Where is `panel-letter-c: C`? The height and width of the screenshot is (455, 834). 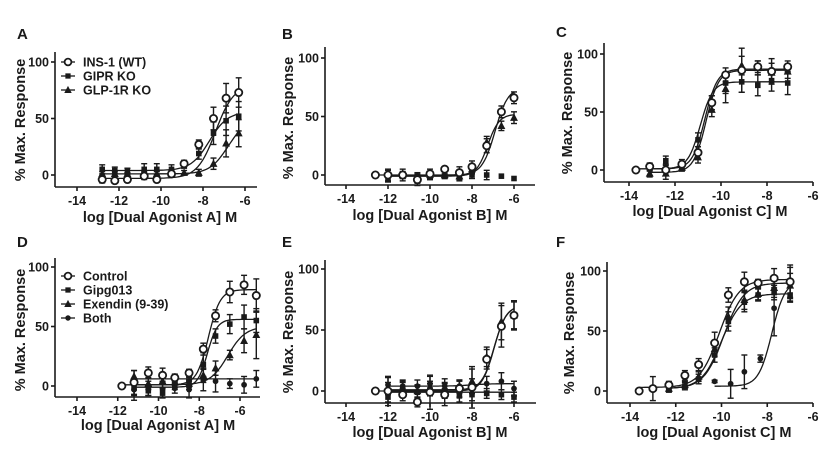
panel-letter-c: C is located at coordinates (561, 32).